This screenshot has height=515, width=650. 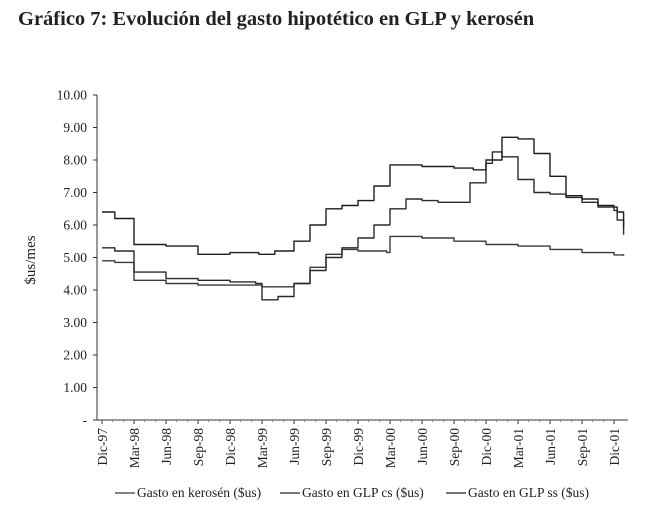 I want to click on legend-label-2: Gasto en GLP cs ($us), so click(x=363, y=492).